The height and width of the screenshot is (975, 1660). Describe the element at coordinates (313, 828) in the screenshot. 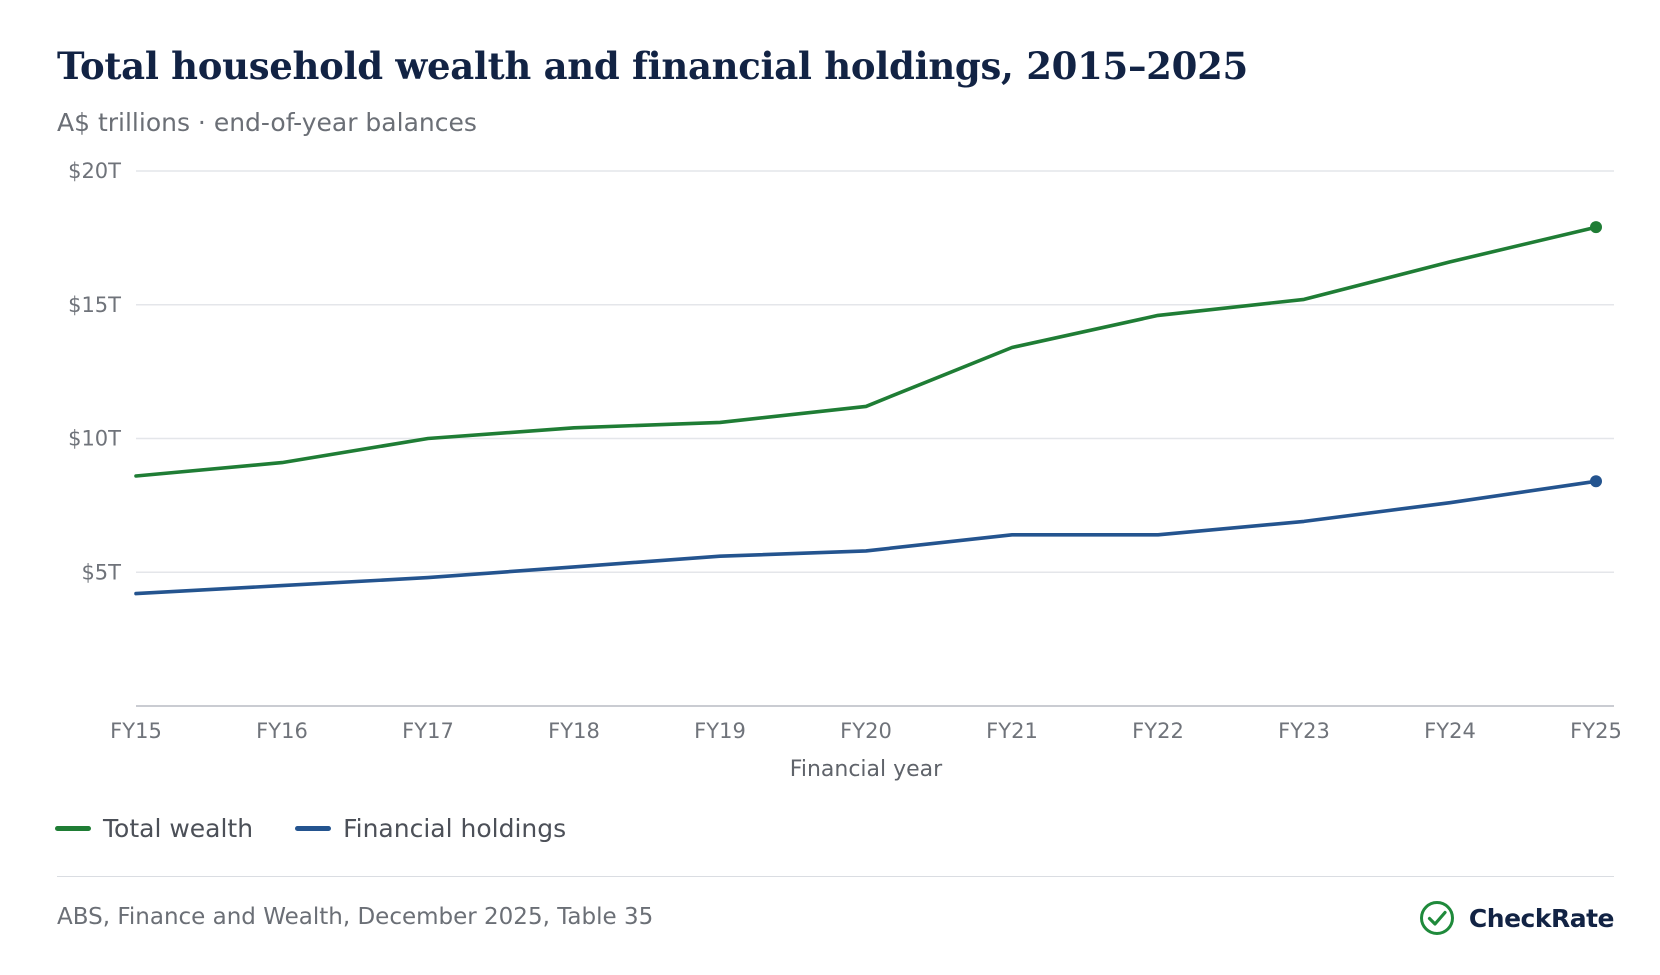

I see `legend-swatch-financial-holdings` at that location.